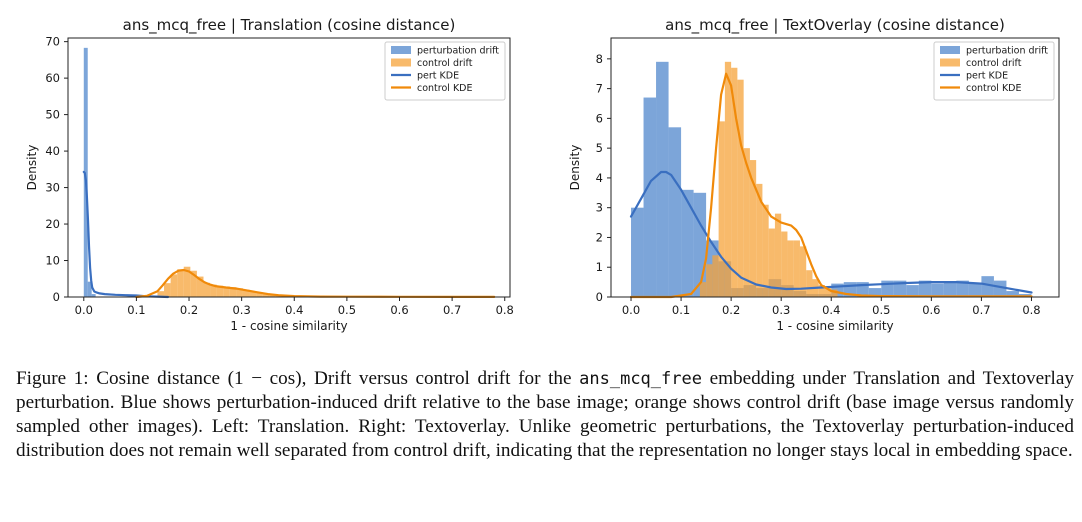  What do you see at coordinates (440, 378) in the screenshot?
I see `caption-part1: , Drift versus control drift for the` at bounding box center [440, 378].